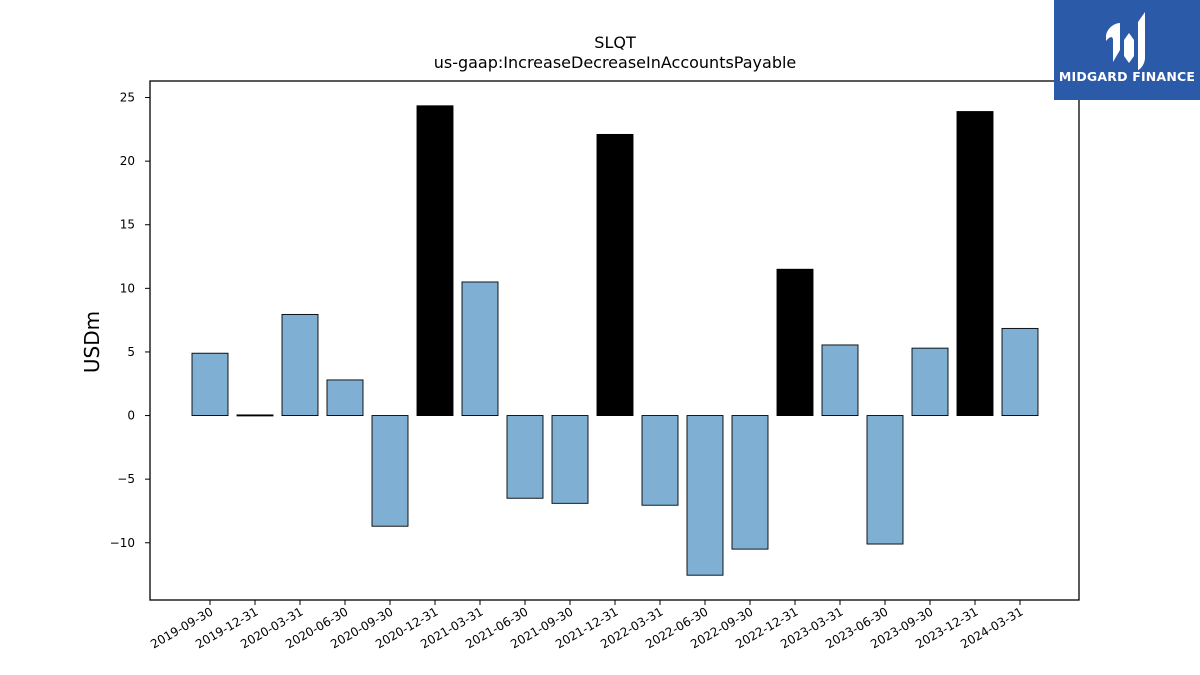 The width and height of the screenshot is (1200, 675). What do you see at coordinates (131, 416) in the screenshot?
I see `y-tick-label: 0` at bounding box center [131, 416].